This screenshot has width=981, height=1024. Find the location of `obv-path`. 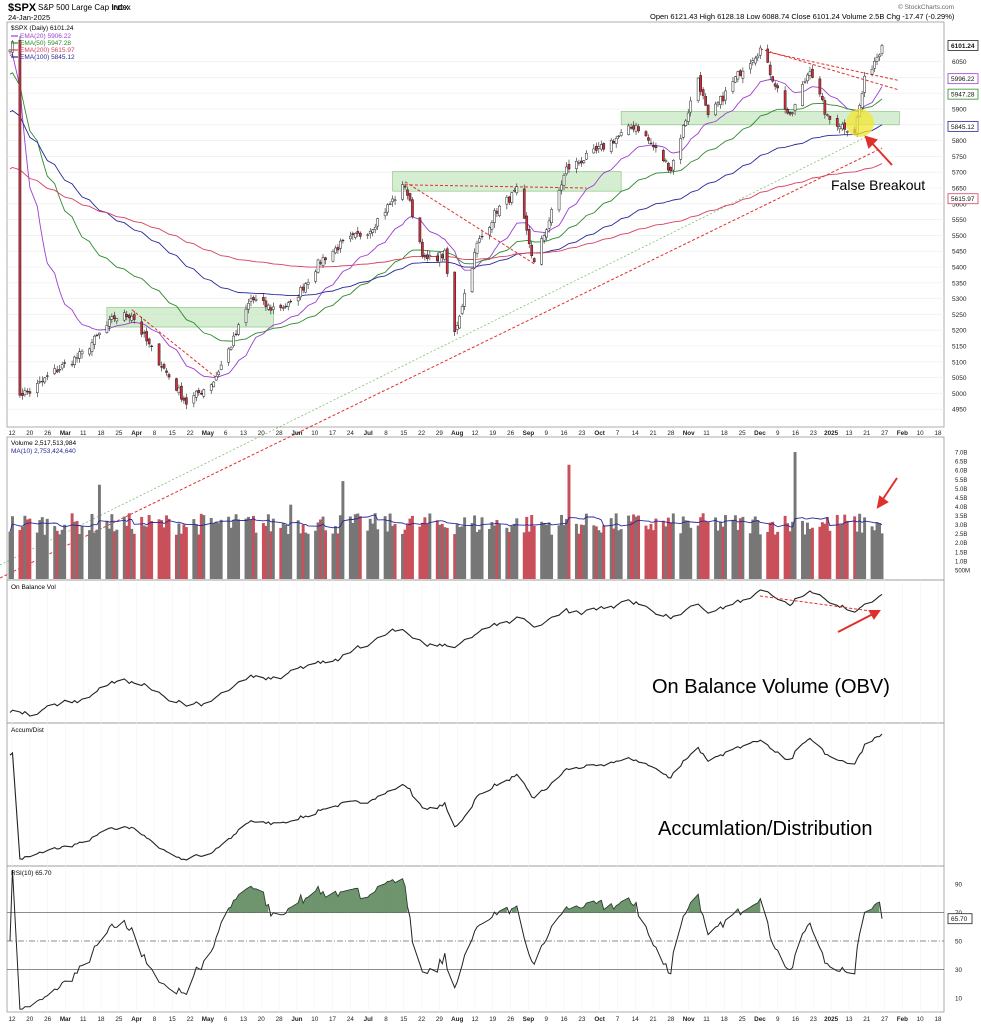

obv-path is located at coordinates (446, 653).